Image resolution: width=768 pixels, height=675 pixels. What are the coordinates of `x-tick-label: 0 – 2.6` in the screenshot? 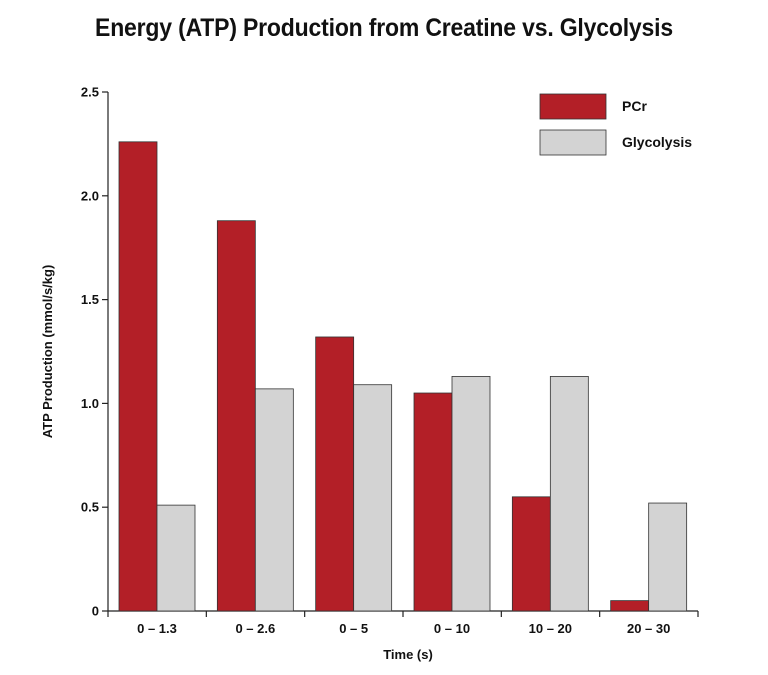 It's located at (255, 628).